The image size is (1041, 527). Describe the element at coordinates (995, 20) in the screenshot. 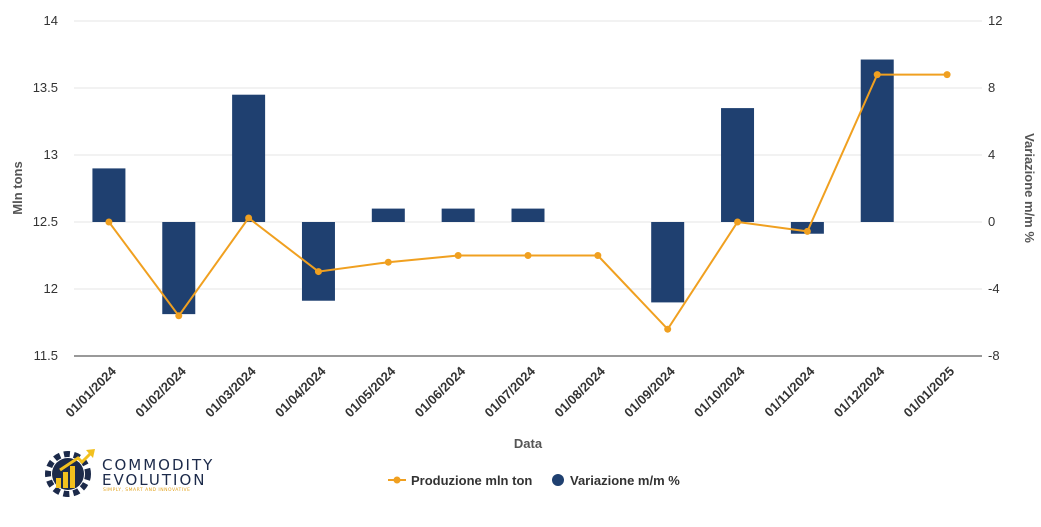

I see `right-tick-label: 12` at that location.